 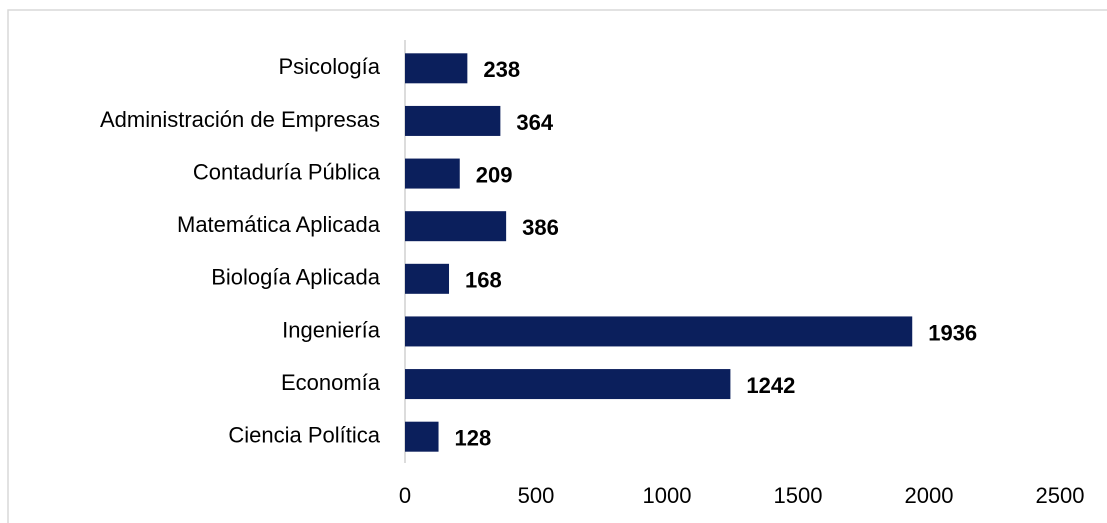 I want to click on x-tick-label: 0, so click(x=405, y=495).